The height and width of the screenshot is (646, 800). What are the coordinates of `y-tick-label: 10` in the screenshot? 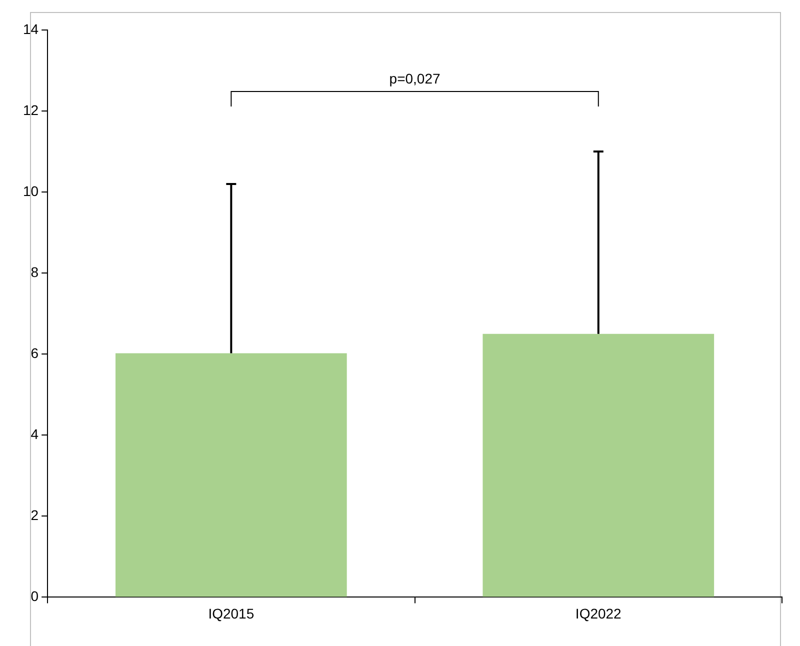 It's located at (30, 190).